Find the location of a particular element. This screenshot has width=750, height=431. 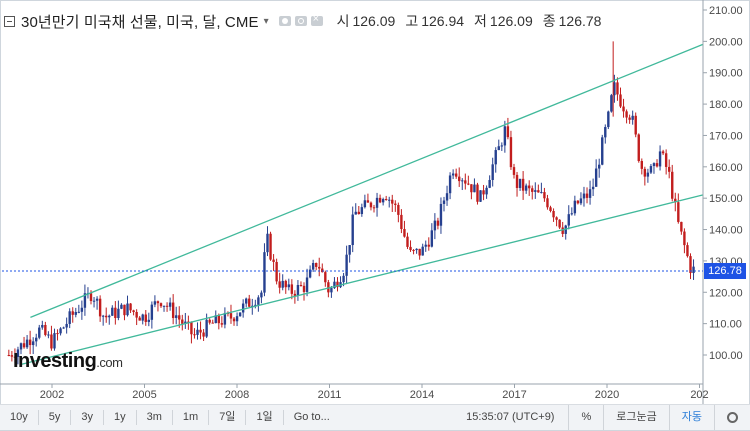

x-tick-label: 2014 is located at coordinates (422, 395).